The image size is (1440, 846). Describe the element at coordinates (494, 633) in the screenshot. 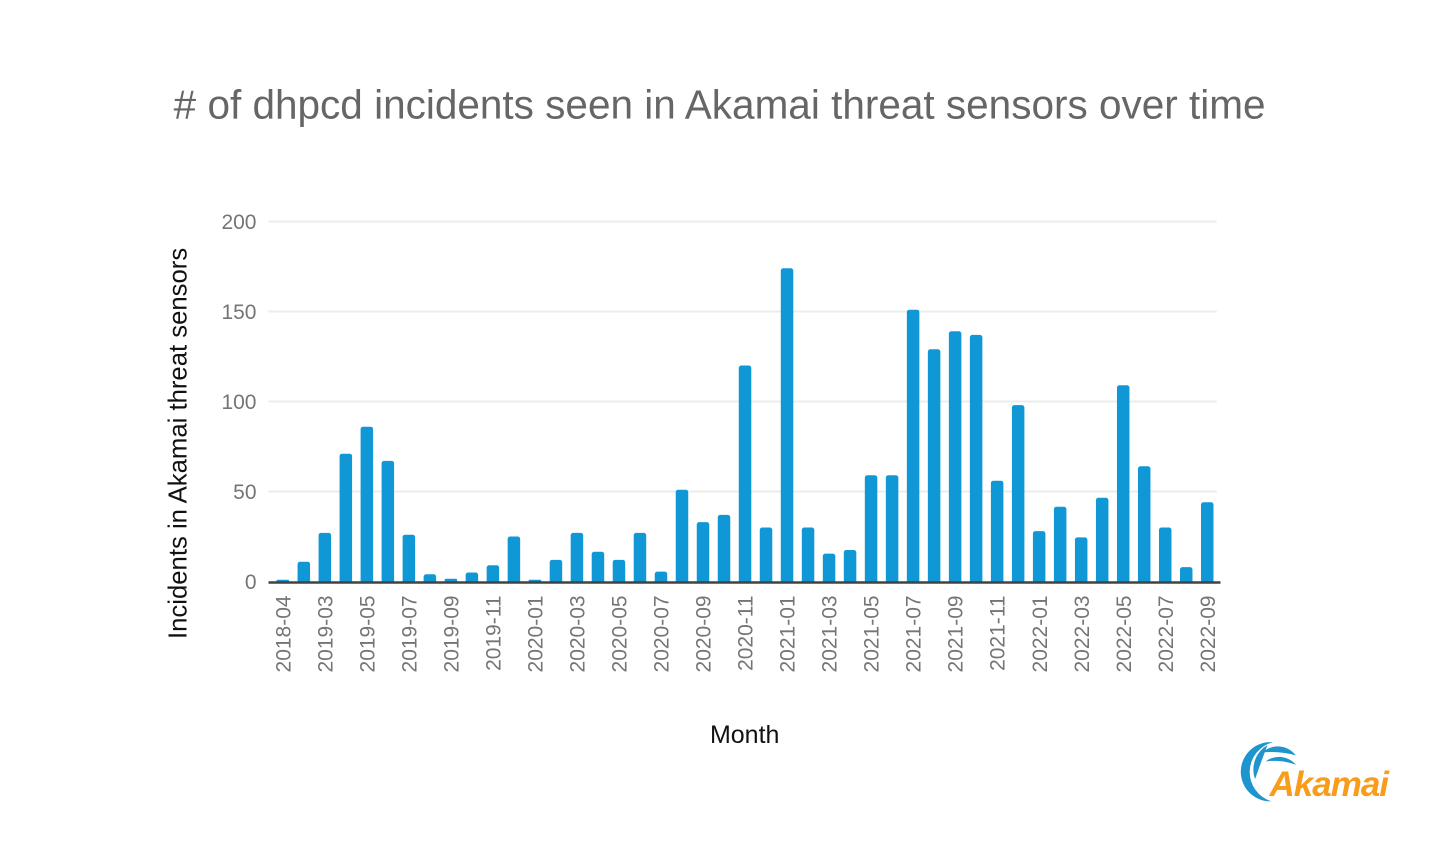

I see `svg-text: 2019-11` at that location.